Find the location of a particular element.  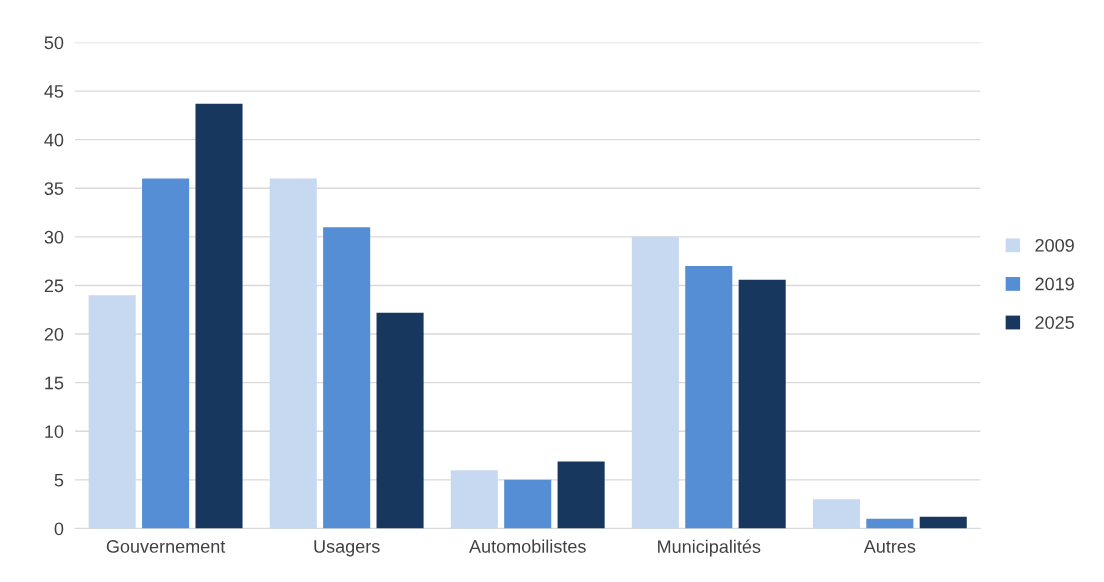

x-tick-label: Automobilistes is located at coordinates (527, 546).